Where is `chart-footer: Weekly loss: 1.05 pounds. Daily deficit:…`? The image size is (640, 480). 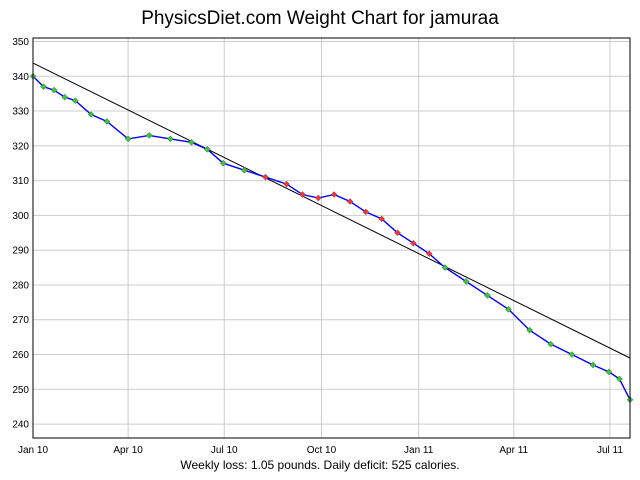
chart-footer: Weekly loss: 1.05 pounds. Daily deficit:… is located at coordinates (320, 465).